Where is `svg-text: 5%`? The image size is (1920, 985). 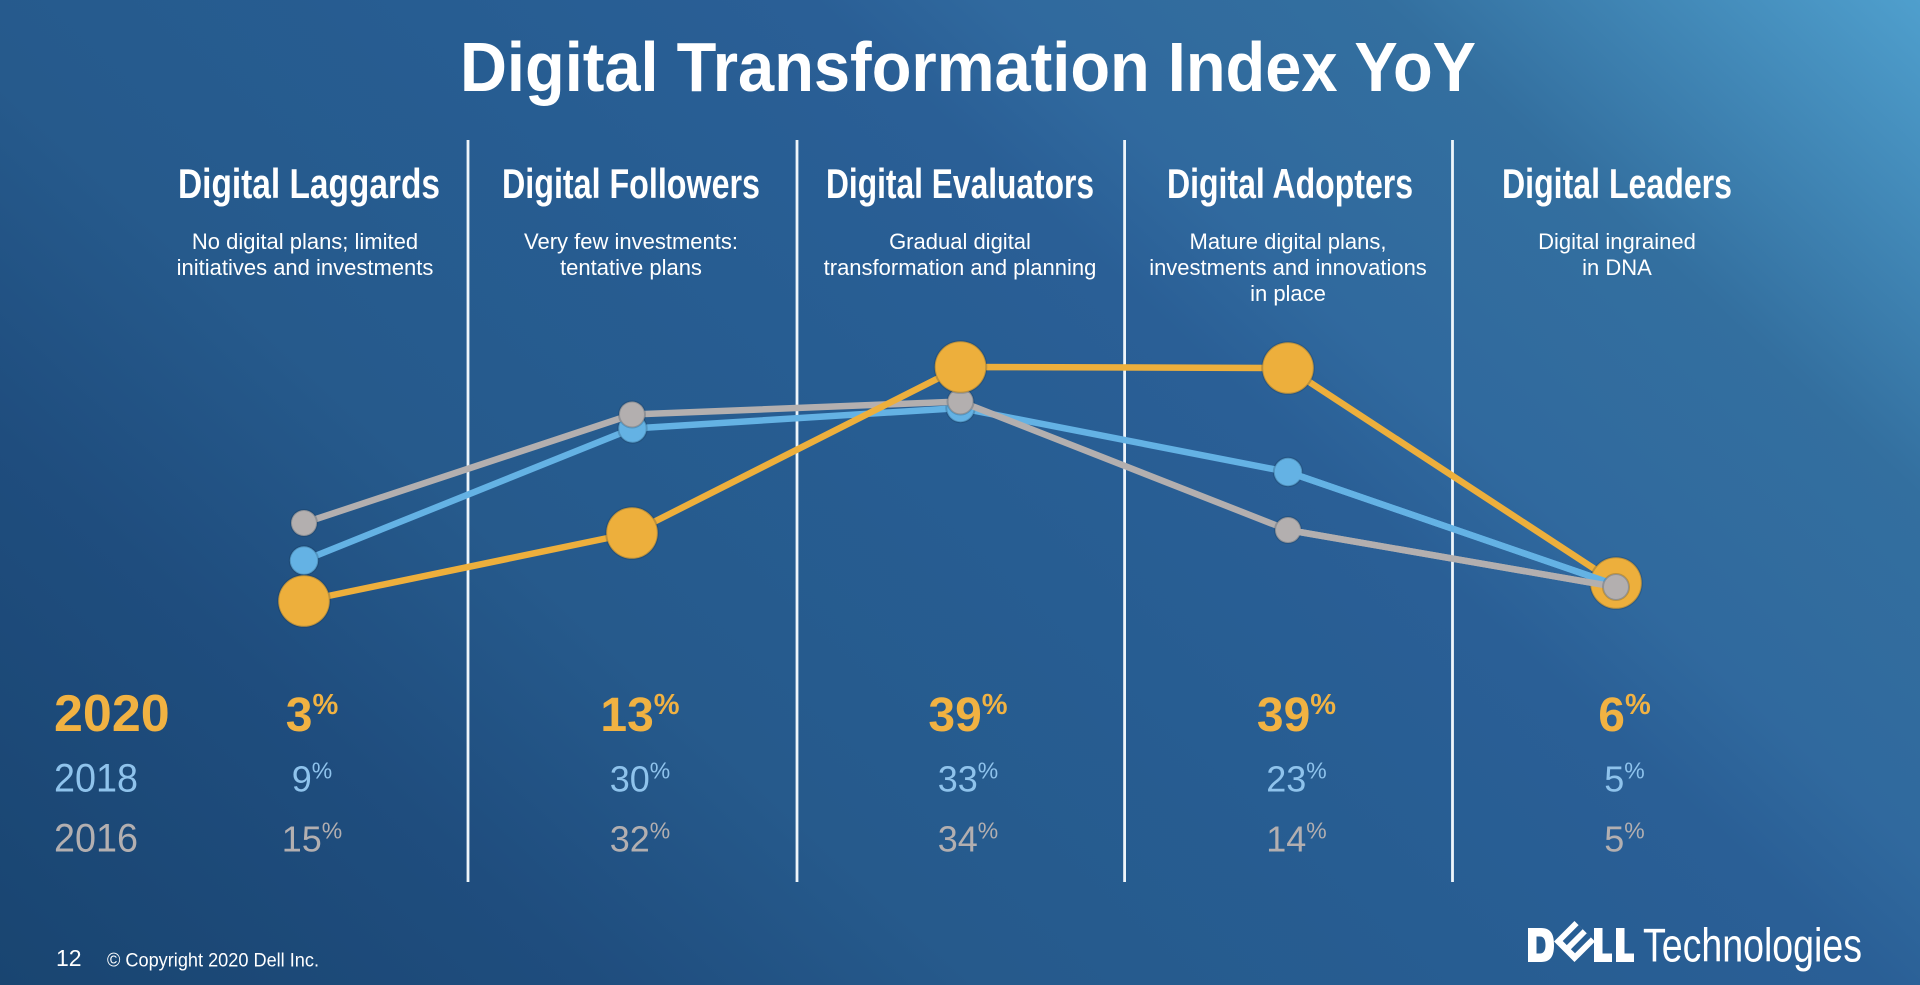
svg-text: 5% is located at coordinates (1624, 839).